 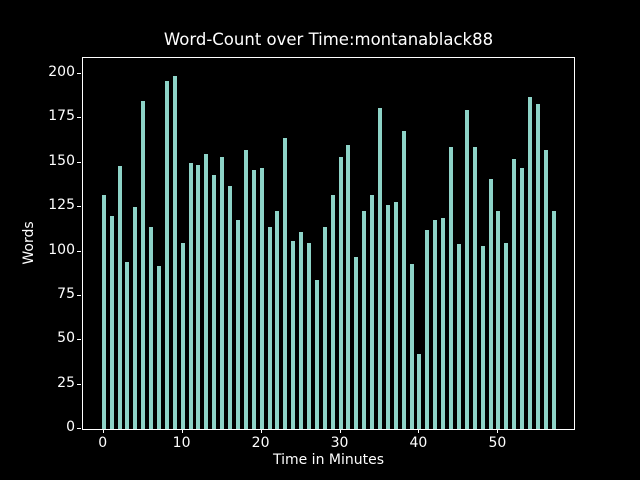 What do you see at coordinates (61, 249) in the screenshot?
I see `y-tick-label: 100` at bounding box center [61, 249].